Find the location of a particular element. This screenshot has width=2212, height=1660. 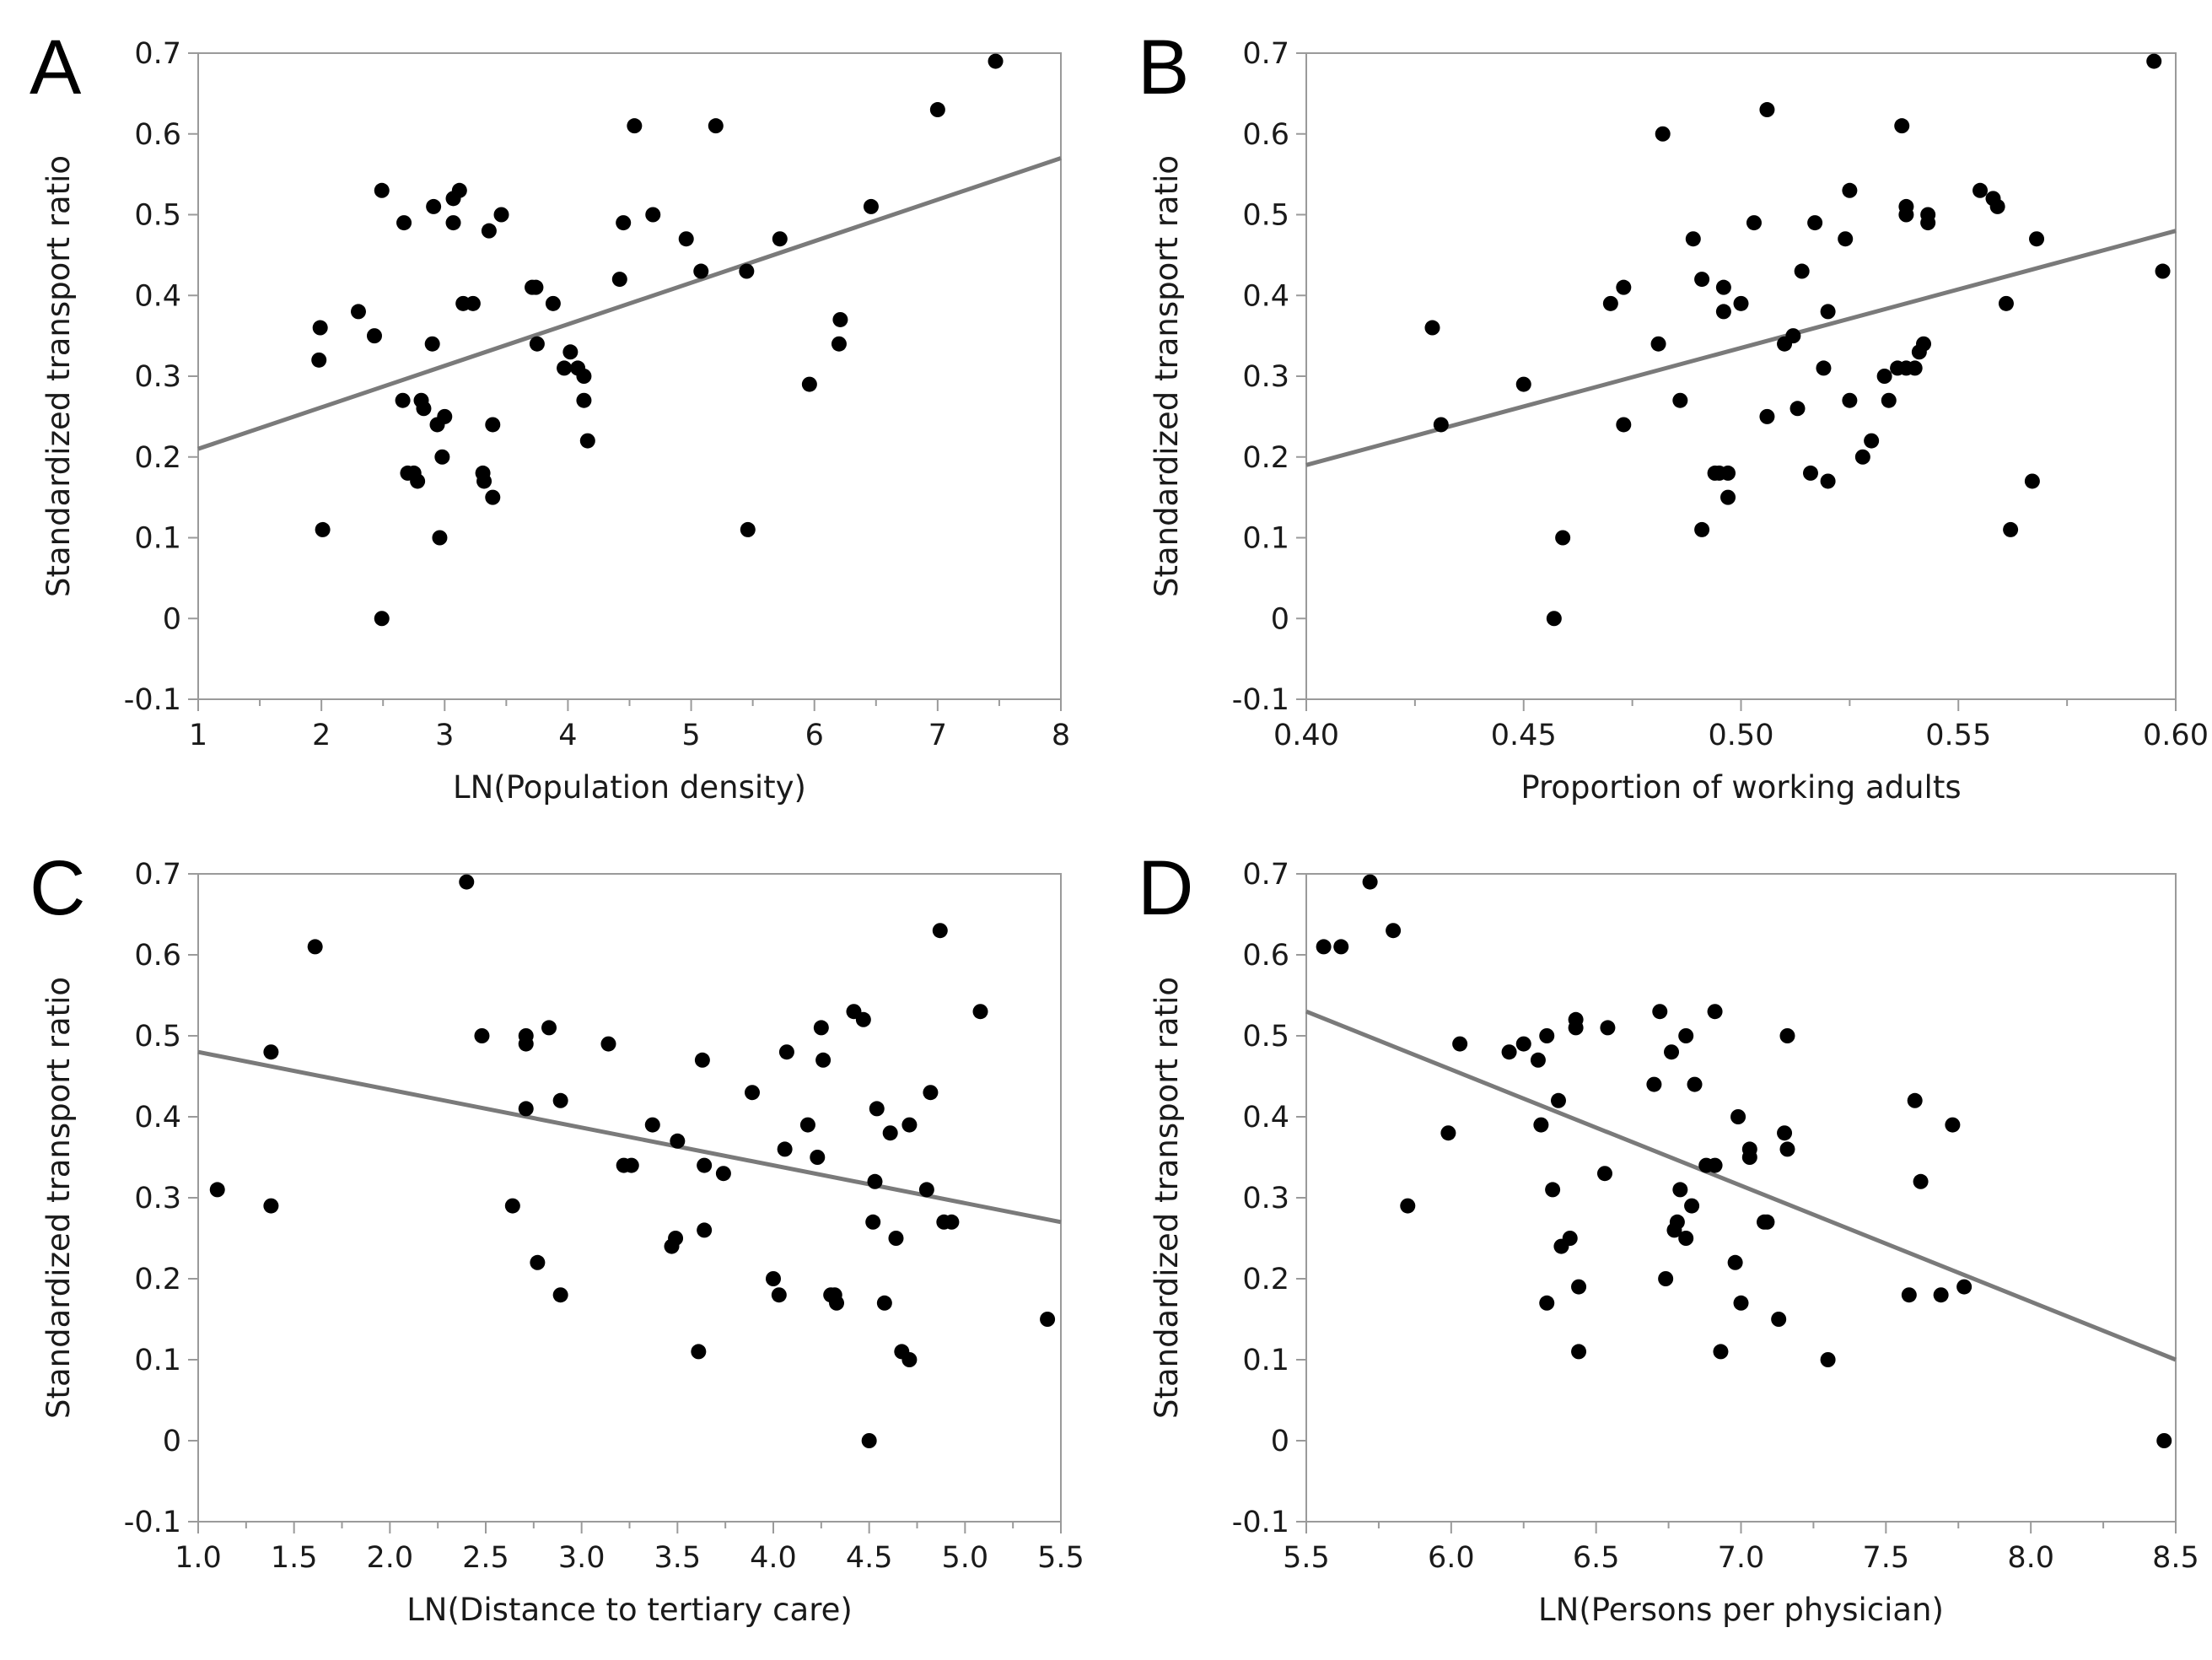

y-tick-label: 0.3 is located at coordinates (1265, 1198).